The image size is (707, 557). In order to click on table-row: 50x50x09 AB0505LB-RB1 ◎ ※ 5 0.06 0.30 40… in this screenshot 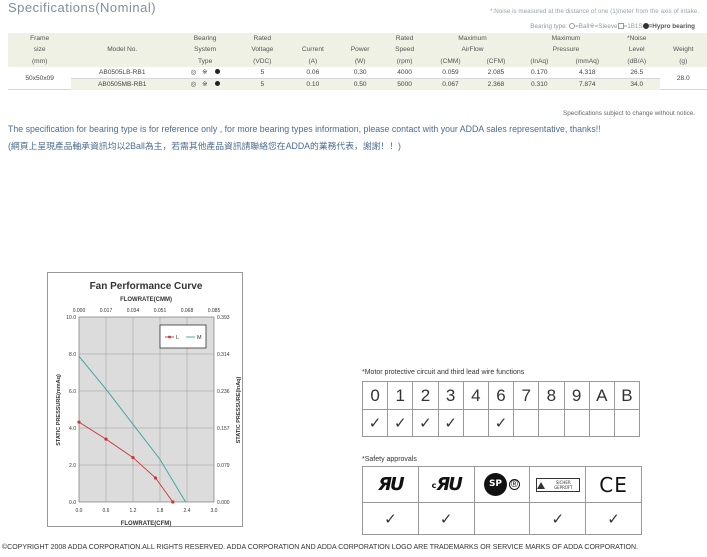, I will do `click(357, 78)`.